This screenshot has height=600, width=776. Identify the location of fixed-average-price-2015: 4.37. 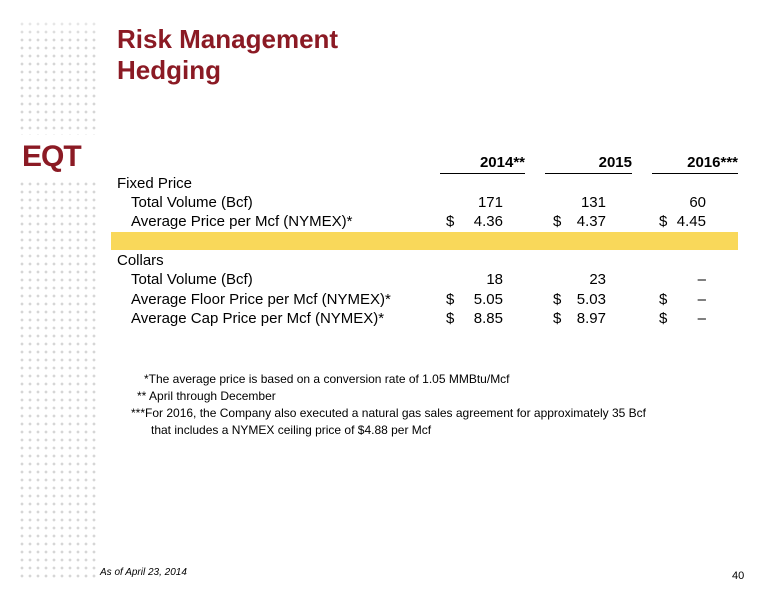
(591, 221).